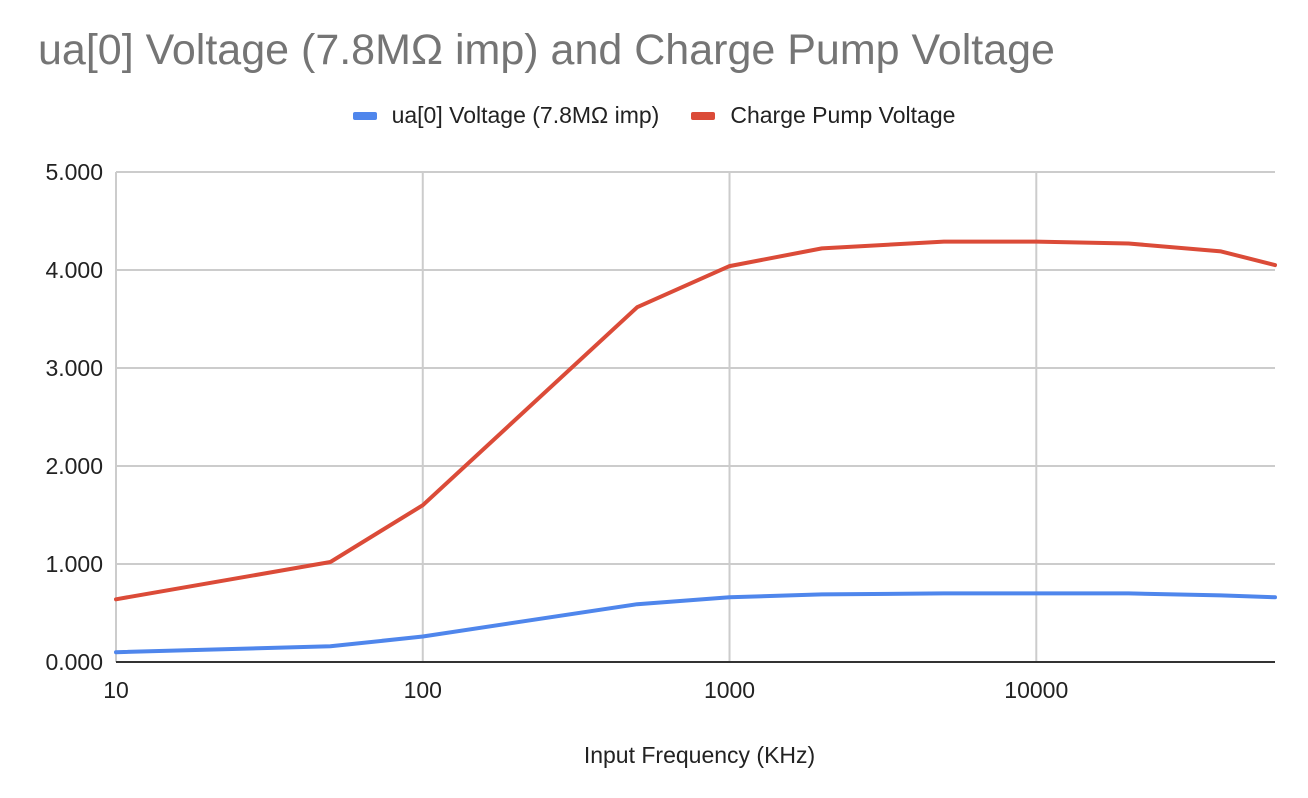 The height and width of the screenshot is (798, 1308). I want to click on legend-label-series-1: Charge Pump Voltage, so click(843, 115).